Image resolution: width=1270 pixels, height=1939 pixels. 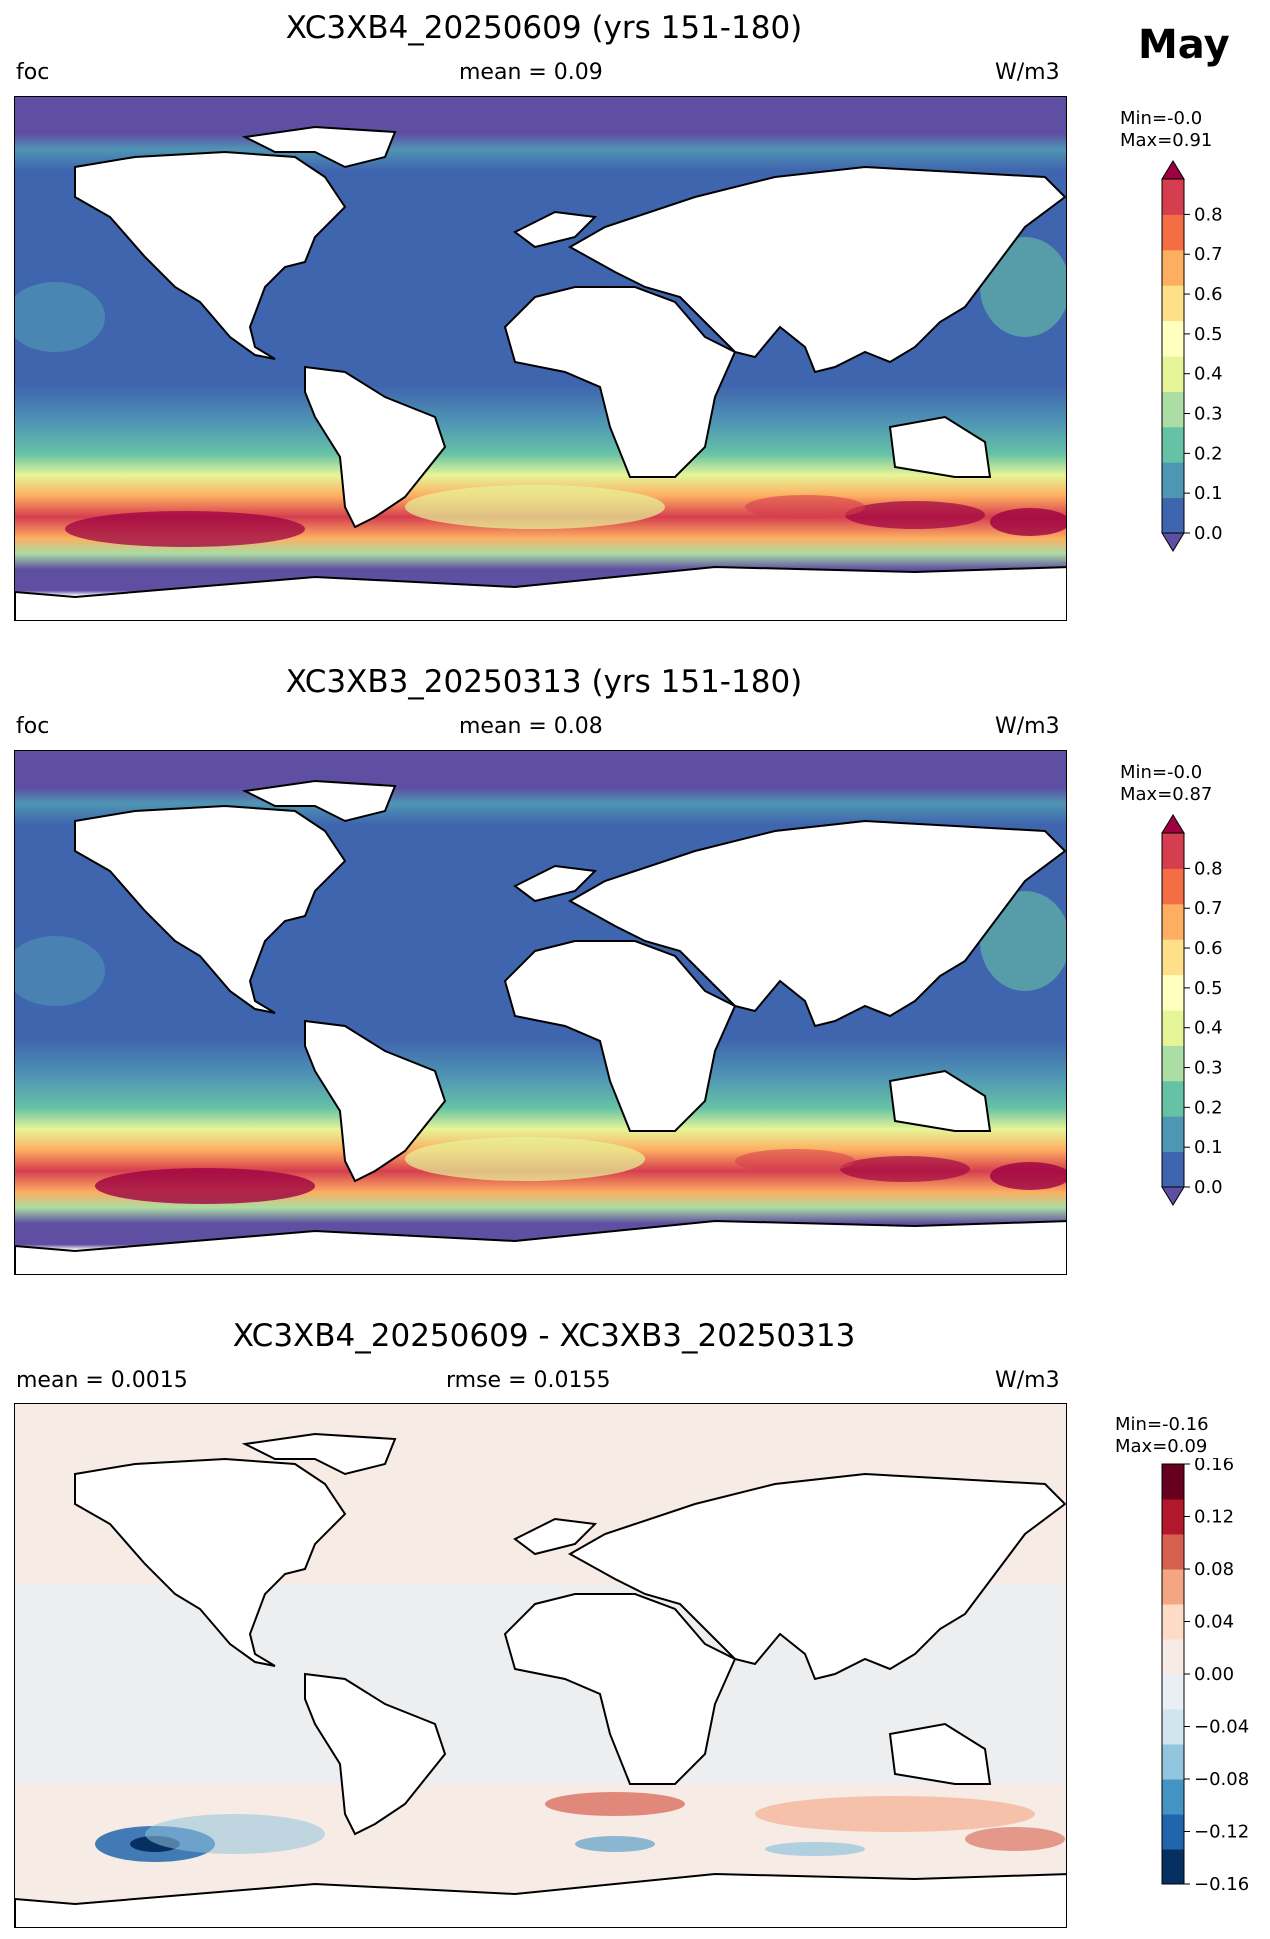 What do you see at coordinates (1027, 1380) in the screenshot?
I see `panel3-units-label: W/m3` at bounding box center [1027, 1380].